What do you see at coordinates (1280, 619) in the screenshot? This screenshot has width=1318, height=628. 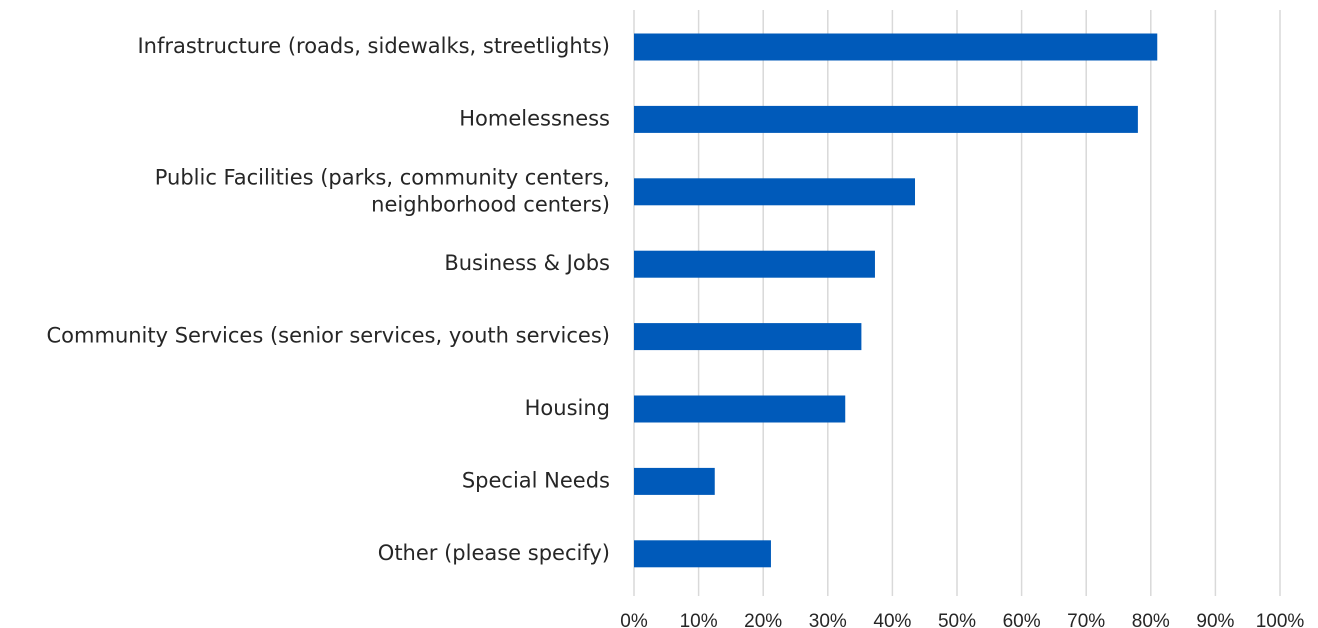 I see `x-tick-label: 100%` at bounding box center [1280, 619].